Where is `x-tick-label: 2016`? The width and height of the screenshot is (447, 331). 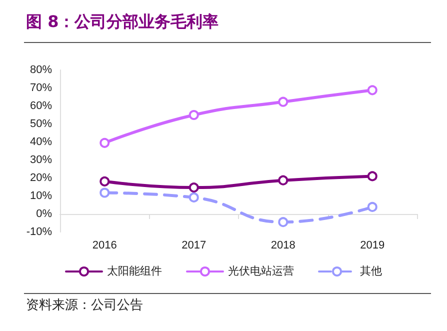 x-tick-label: 2016 is located at coordinates (104, 246).